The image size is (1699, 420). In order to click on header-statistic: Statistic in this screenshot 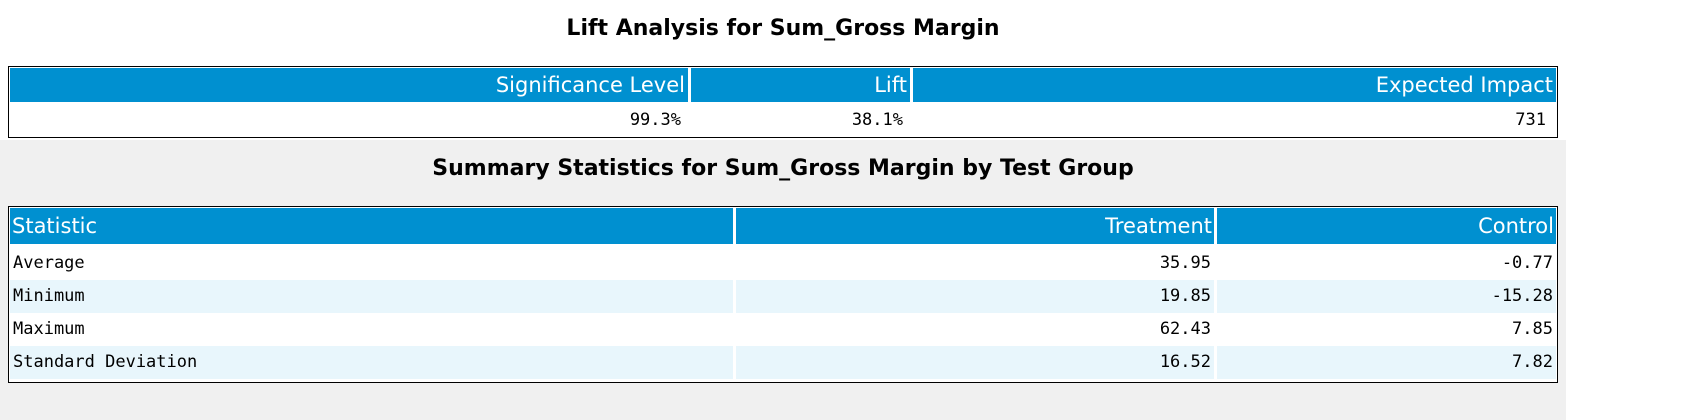, I will do `click(373, 226)`.